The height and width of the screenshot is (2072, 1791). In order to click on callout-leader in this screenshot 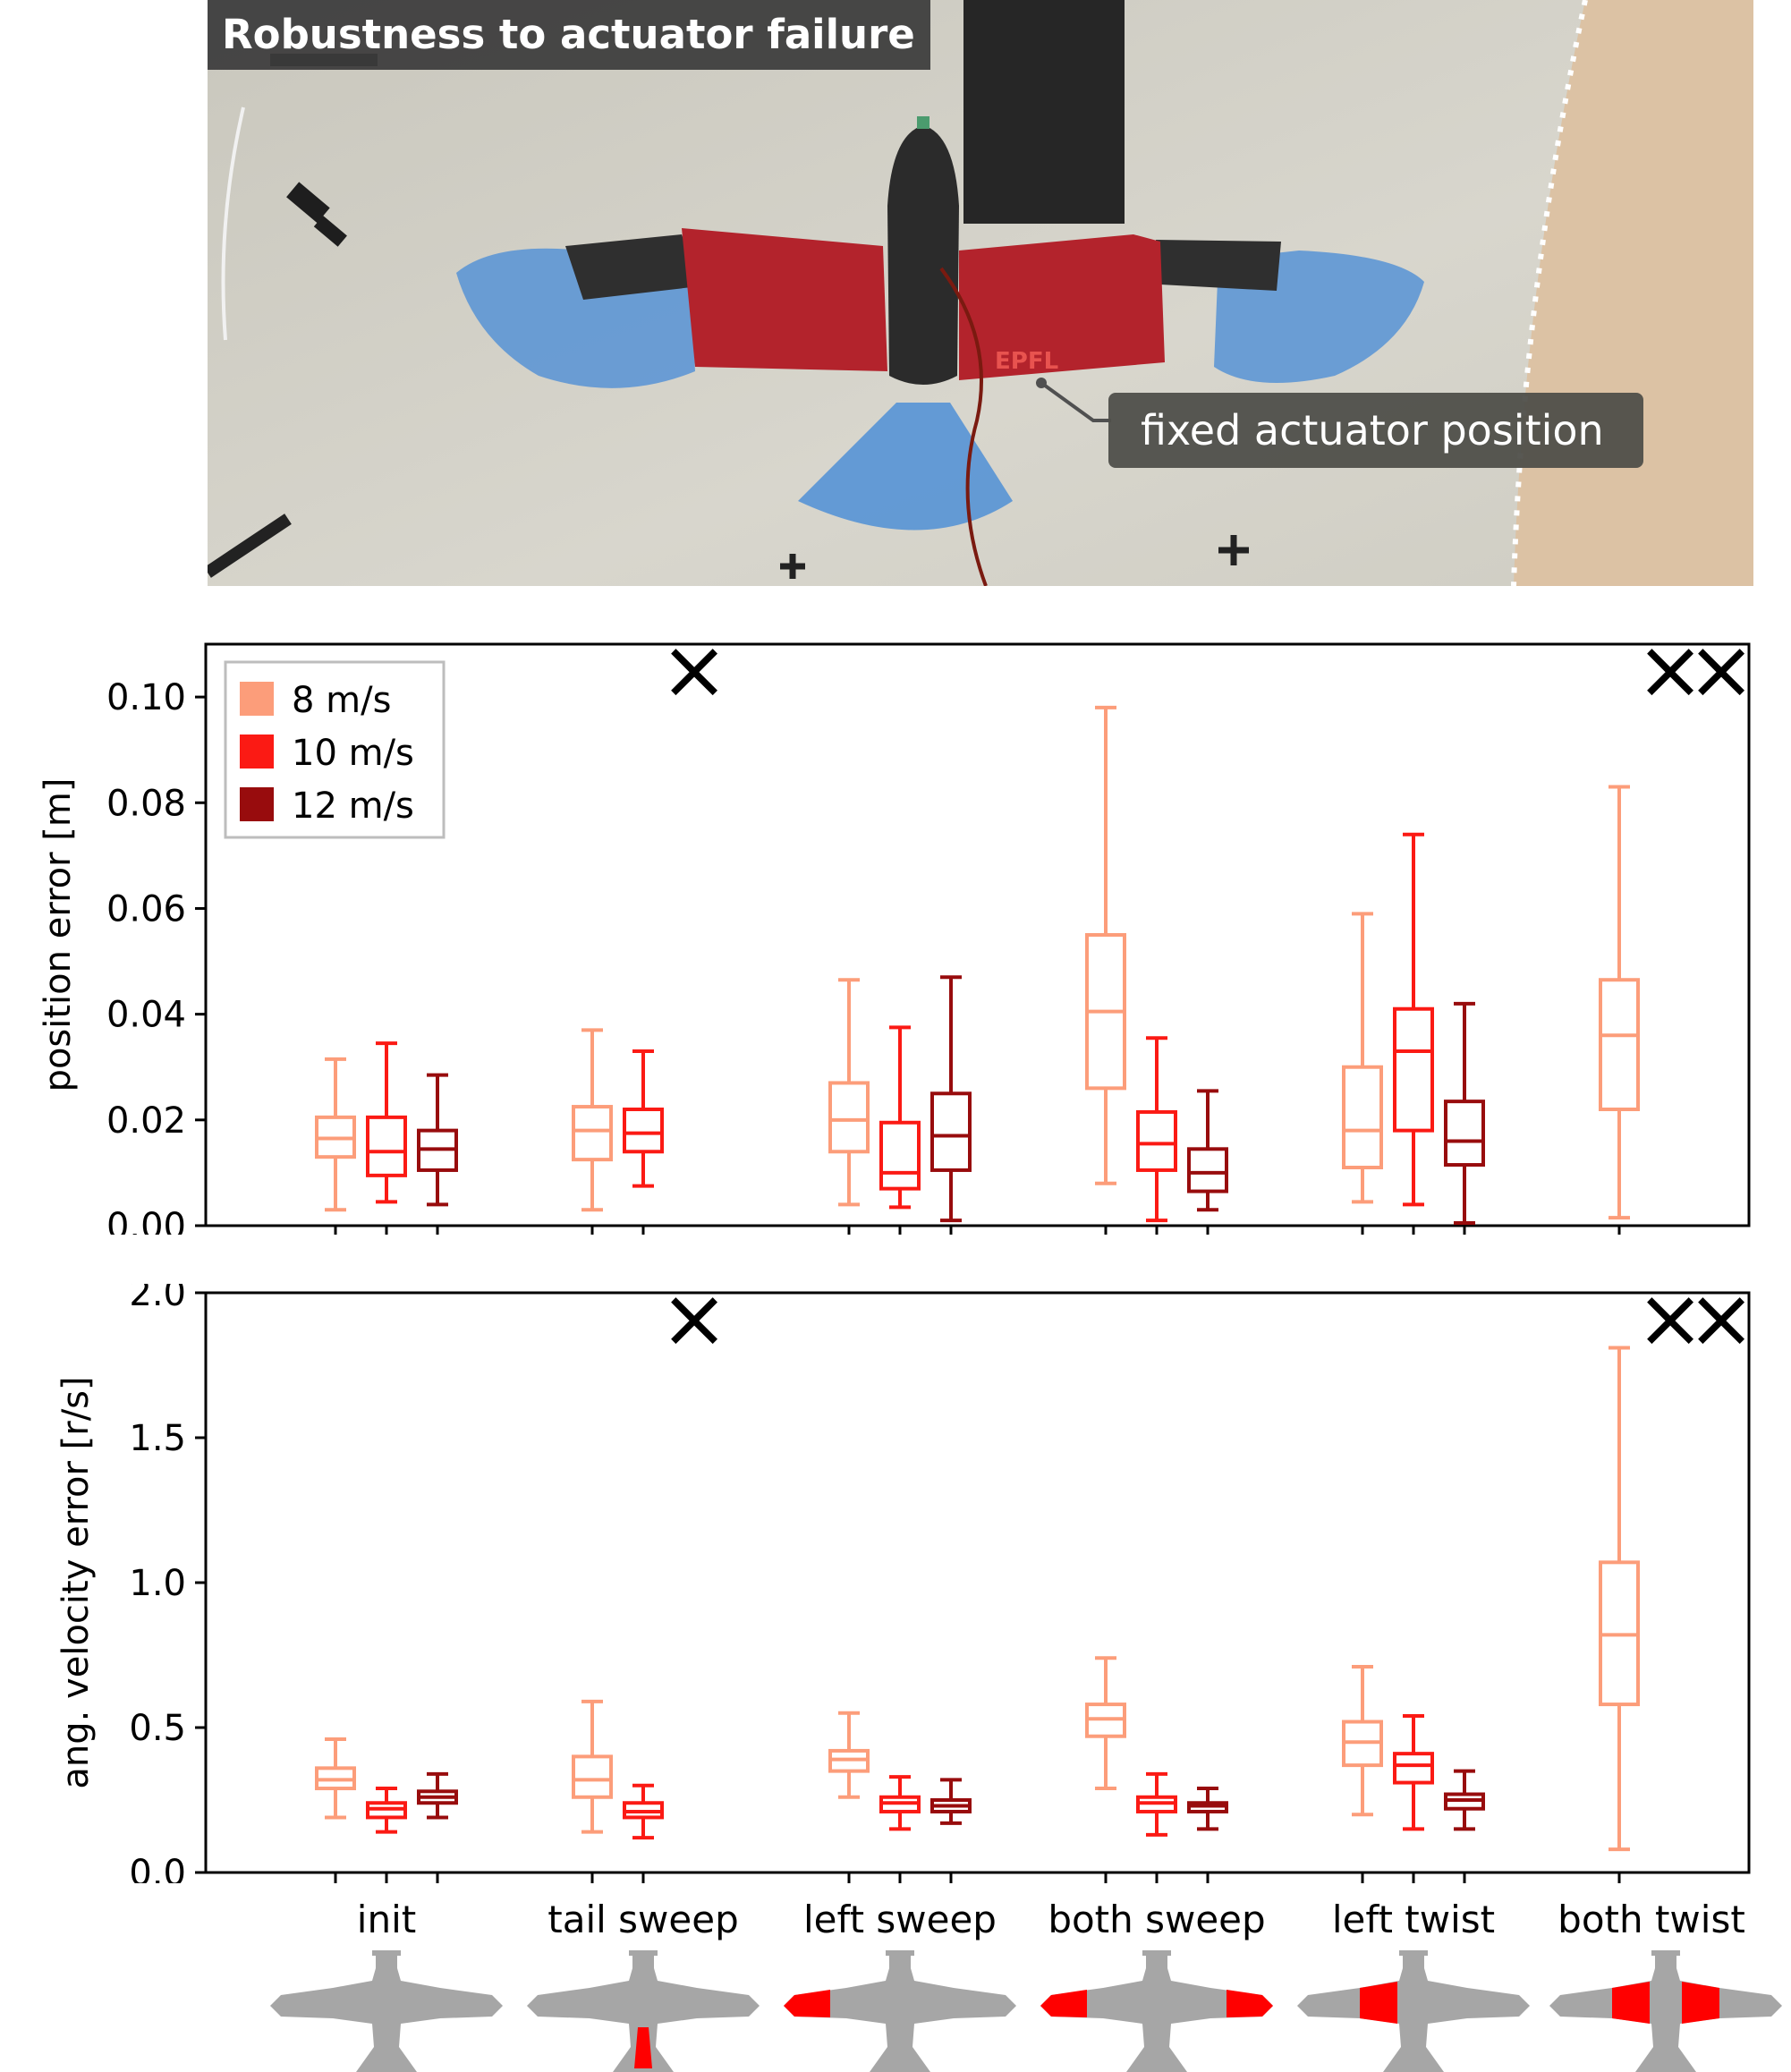, I will do `click(1075, 402)`.